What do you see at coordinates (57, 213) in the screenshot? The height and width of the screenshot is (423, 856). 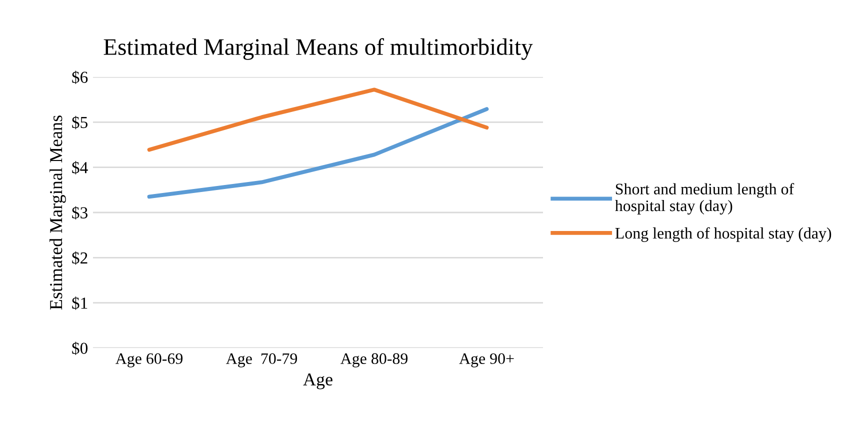 I see `y-axis-title: Estimated Marginal Means` at bounding box center [57, 213].